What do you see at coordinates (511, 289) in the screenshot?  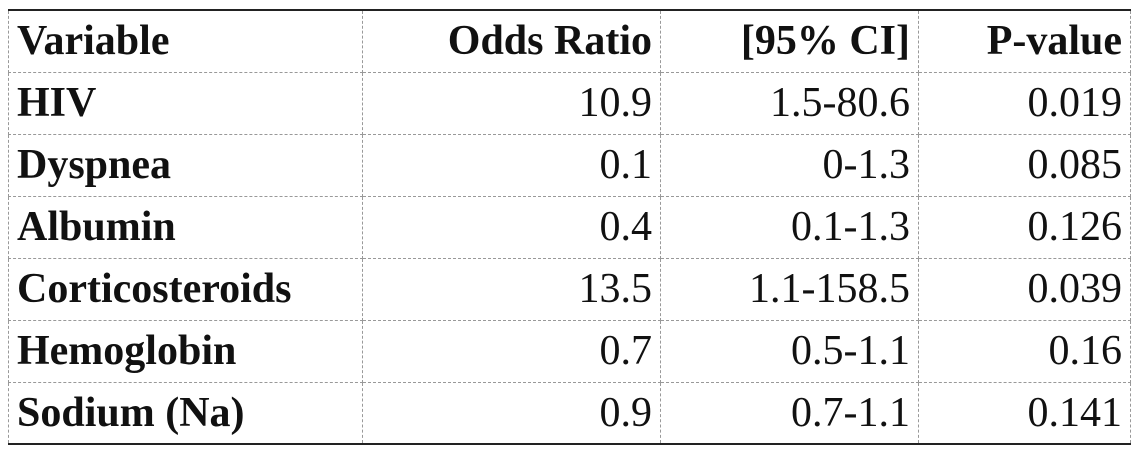 I see `value-cell: 13.5` at bounding box center [511, 289].